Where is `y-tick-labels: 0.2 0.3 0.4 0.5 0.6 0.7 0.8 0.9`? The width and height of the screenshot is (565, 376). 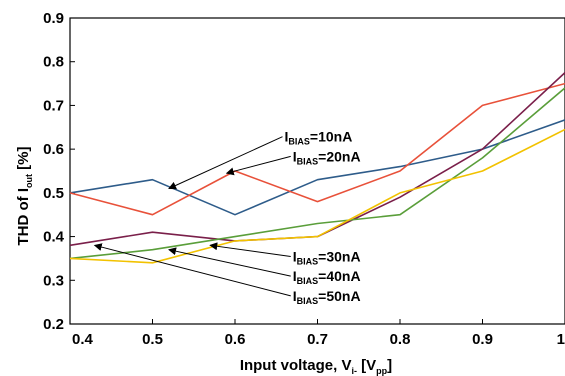
y-tick-labels: 0.2 0.3 0.4 0.5 0.6 0.7 0.8 0.9 is located at coordinates (59, 171).